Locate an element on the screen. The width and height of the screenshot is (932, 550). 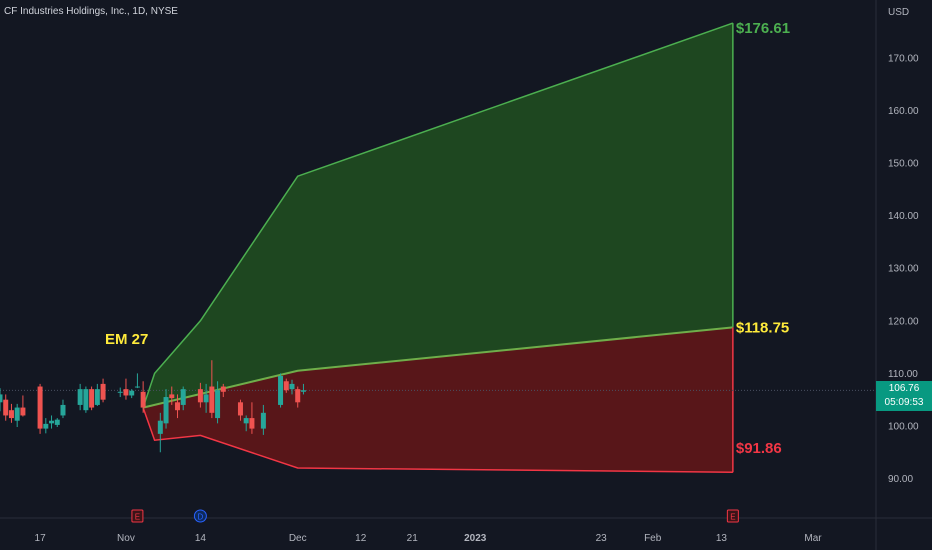
lower-bound-line is located at coordinates (437, 440).